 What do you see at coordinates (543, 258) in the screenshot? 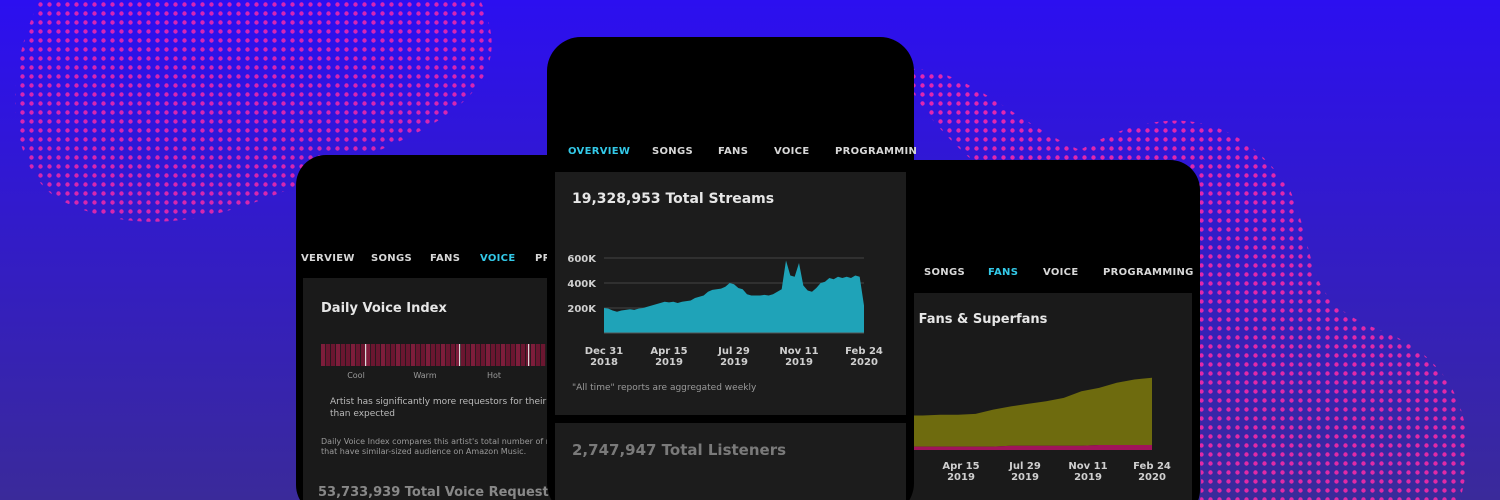
I see `tab: PR` at bounding box center [543, 258].